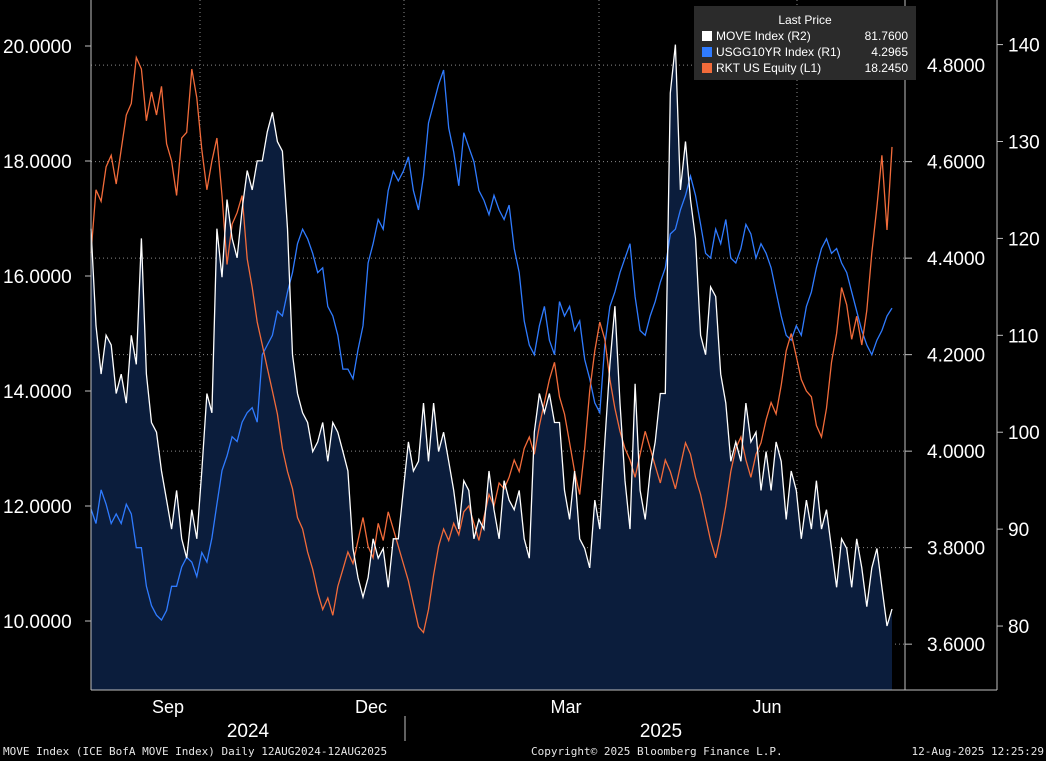 The height and width of the screenshot is (761, 1046). I want to click on legend-item-usgg: USGG10YR Index (R1) 4.2965, so click(805, 52).